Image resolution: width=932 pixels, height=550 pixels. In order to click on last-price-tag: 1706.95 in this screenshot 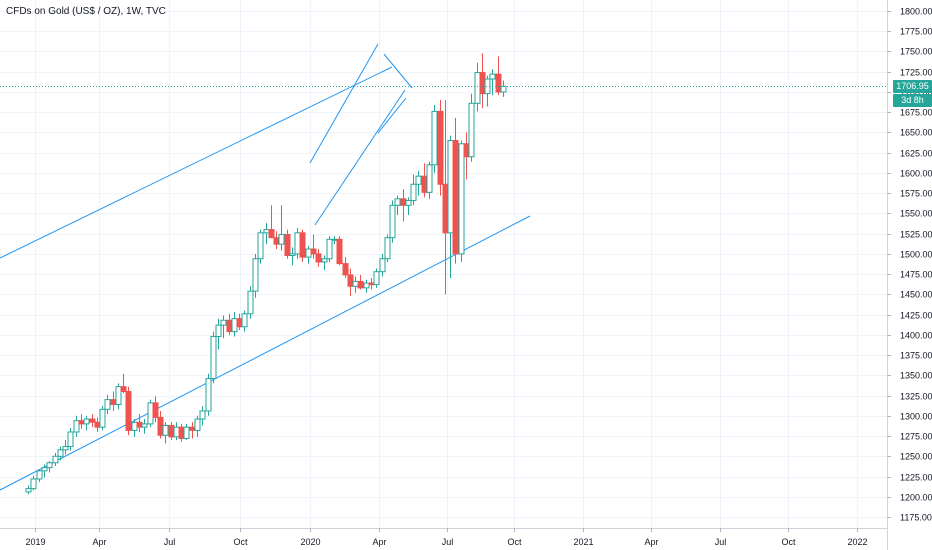, I will do `click(912, 86)`.